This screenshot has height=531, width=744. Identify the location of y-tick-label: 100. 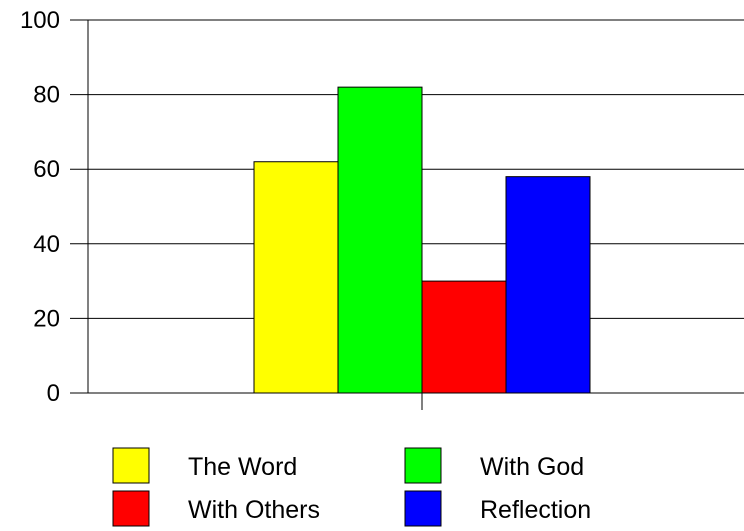
(40, 20).